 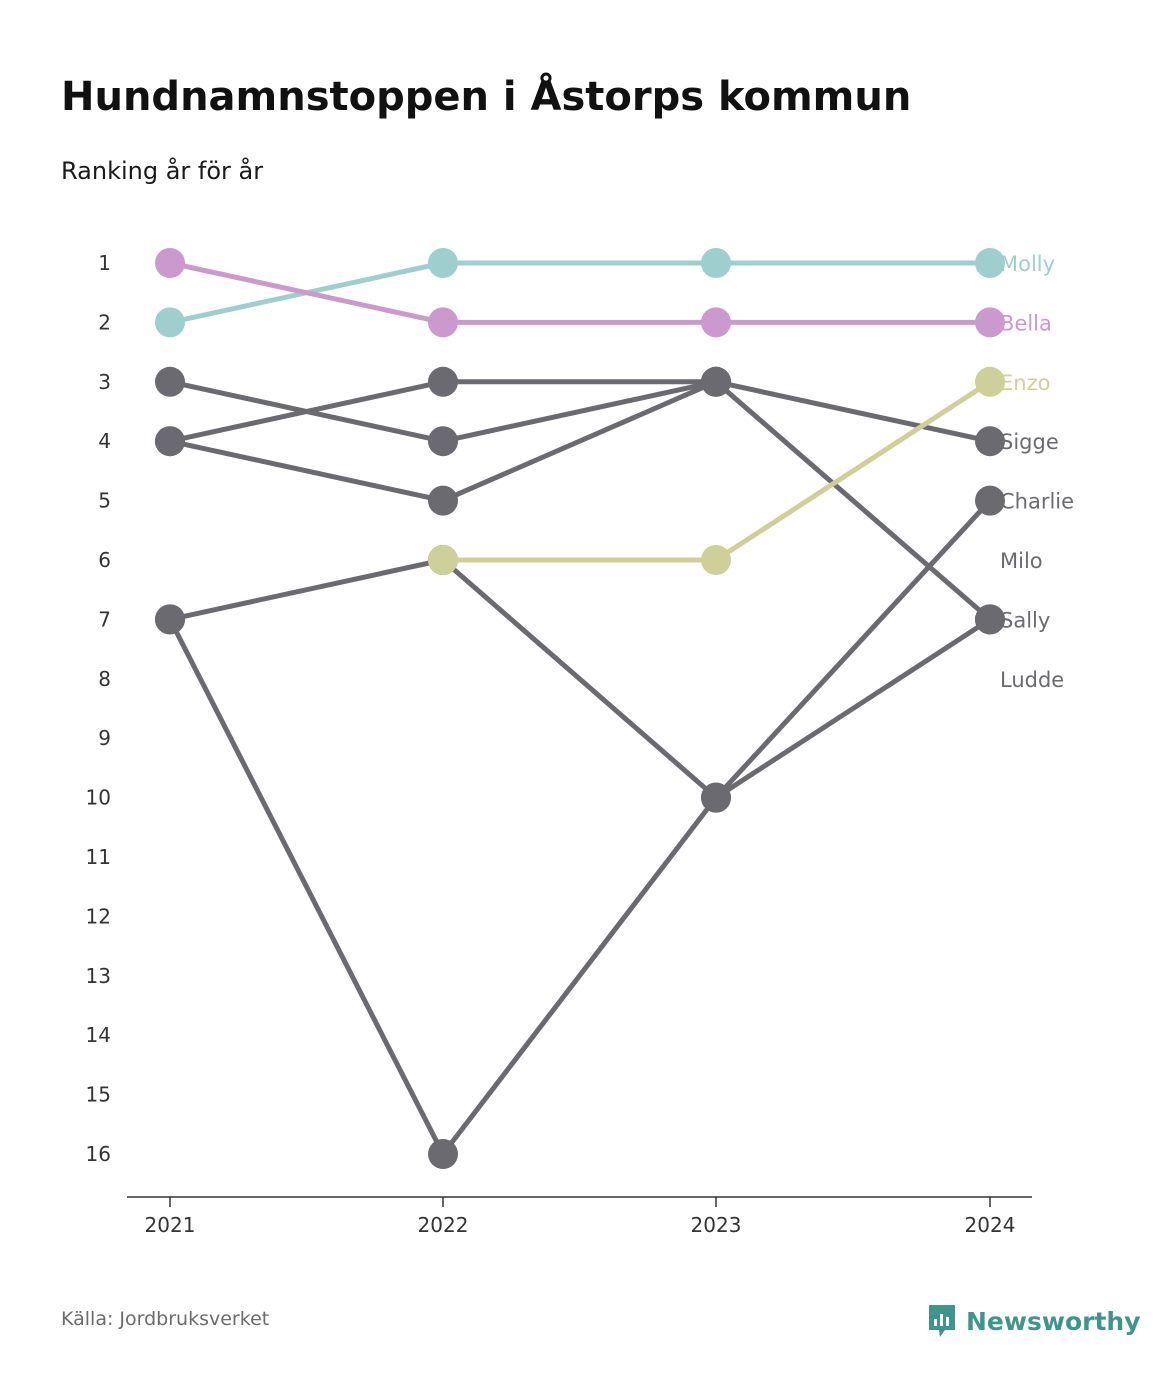 What do you see at coordinates (1025, 620) in the screenshot?
I see `series-label-sally: Sally` at bounding box center [1025, 620].